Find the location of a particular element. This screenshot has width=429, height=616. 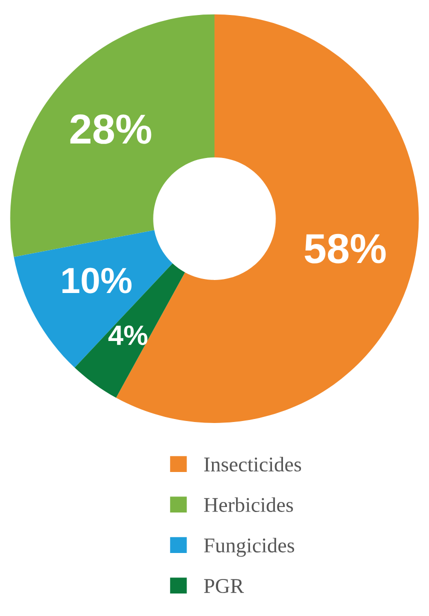

data-label: 58% is located at coordinates (345, 249).